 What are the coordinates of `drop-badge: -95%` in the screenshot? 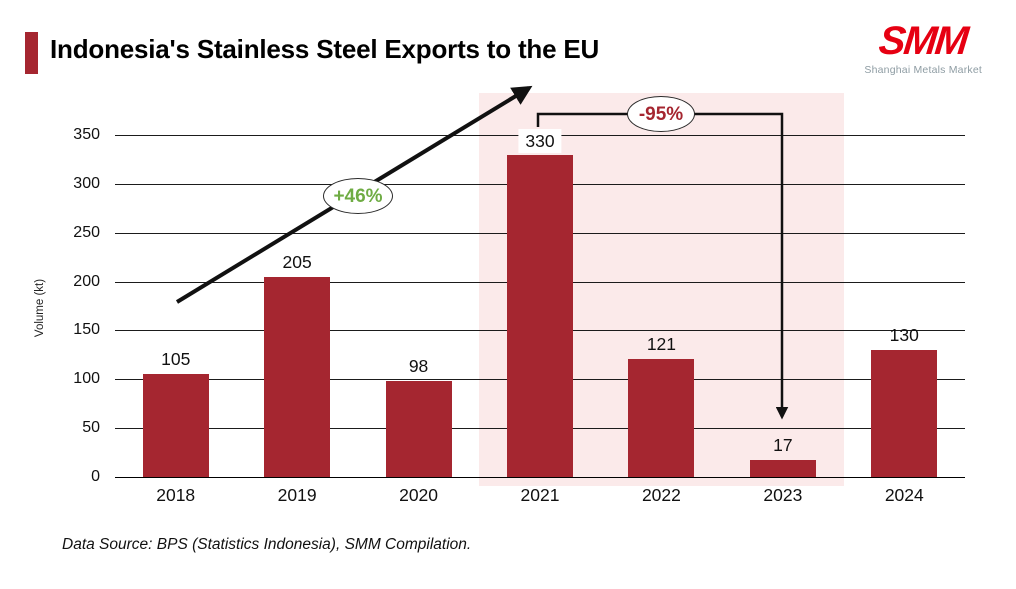 It's located at (661, 114).